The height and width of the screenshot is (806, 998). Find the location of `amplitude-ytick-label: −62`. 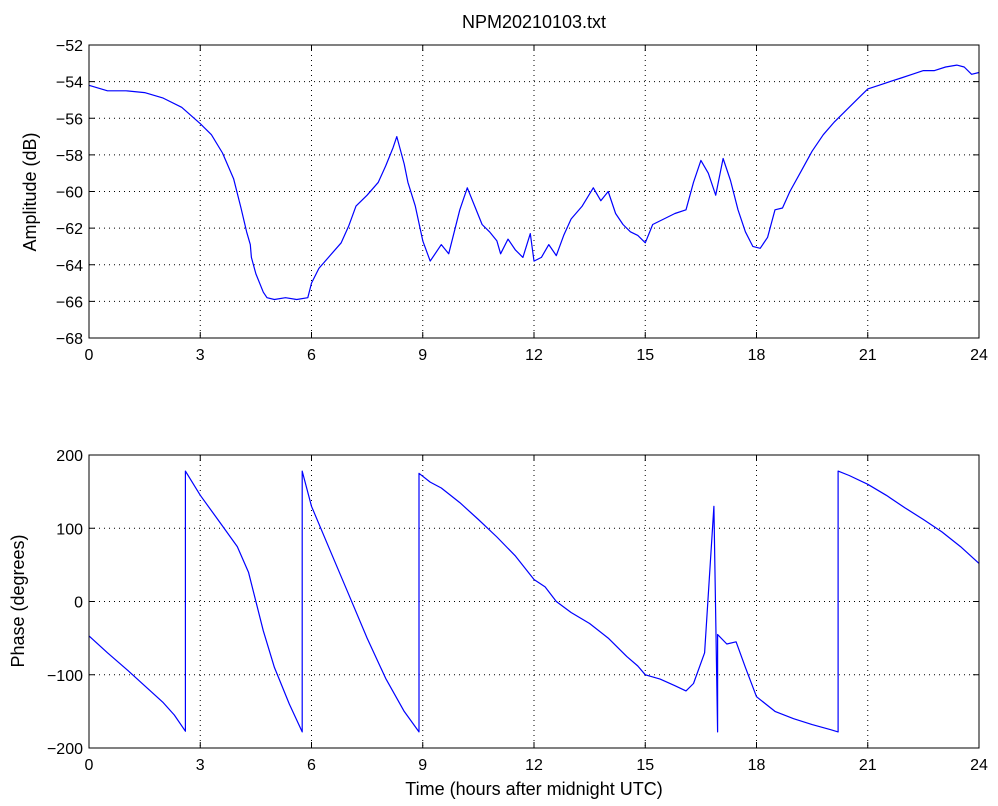

amplitude-ytick-label: −62 is located at coordinates (69, 229).